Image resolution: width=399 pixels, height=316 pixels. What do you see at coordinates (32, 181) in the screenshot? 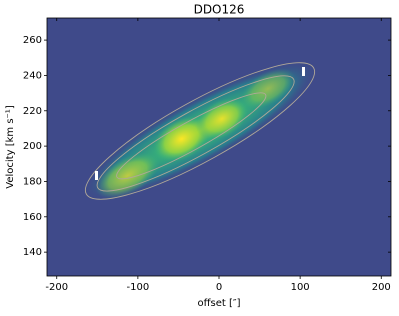
I see `y-tick-label: 180` at bounding box center [32, 181].